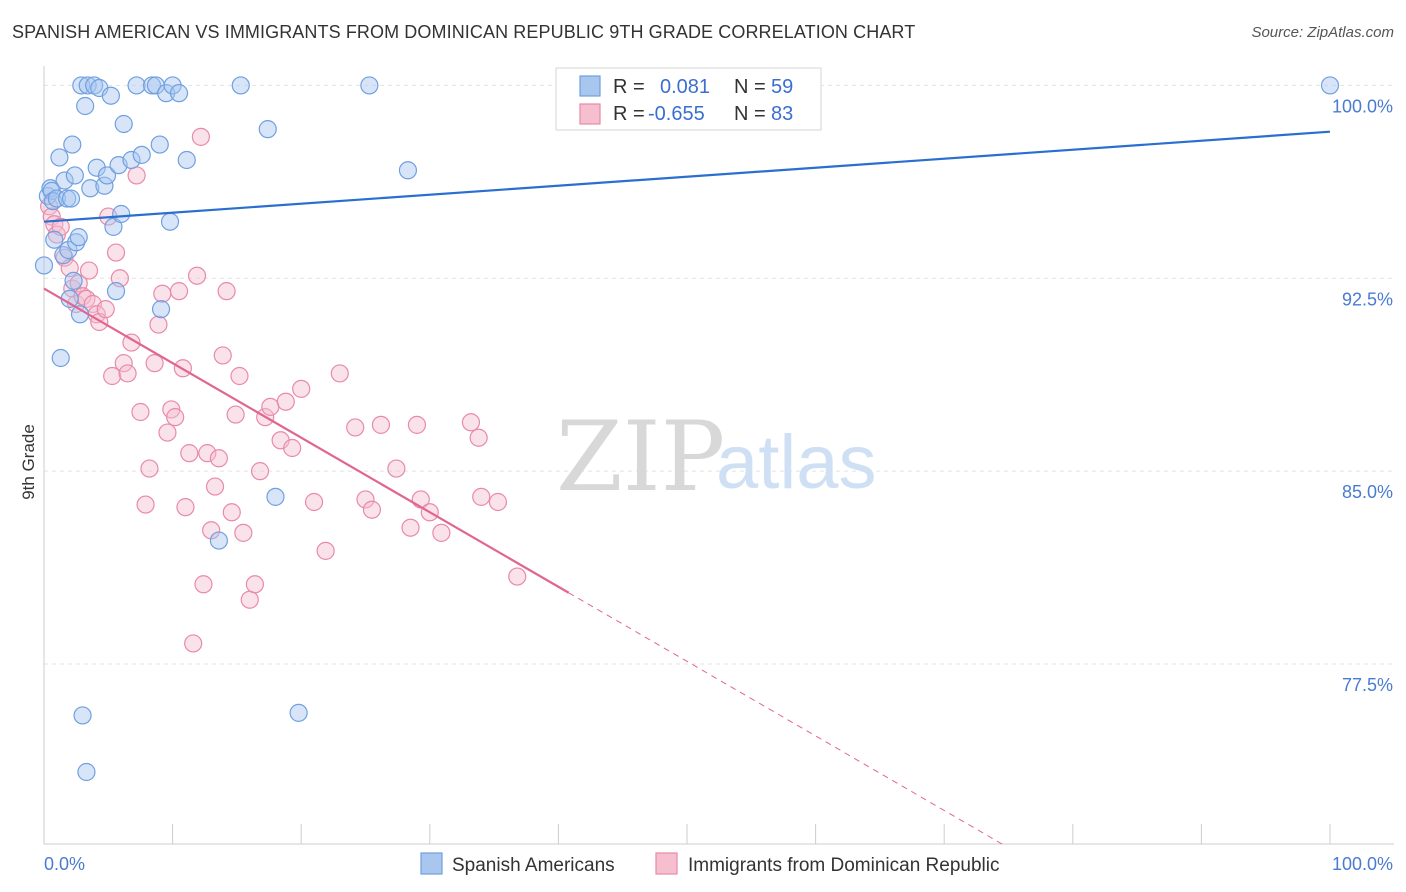 This screenshot has width=1406, height=892. I want to click on legend-swatch-dominican, so click(590, 114).